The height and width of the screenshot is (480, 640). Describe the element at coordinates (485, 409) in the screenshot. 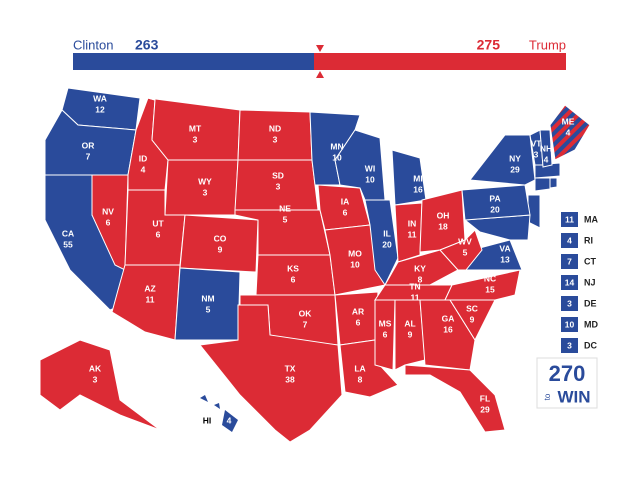

I see `state-votes: 29` at that location.